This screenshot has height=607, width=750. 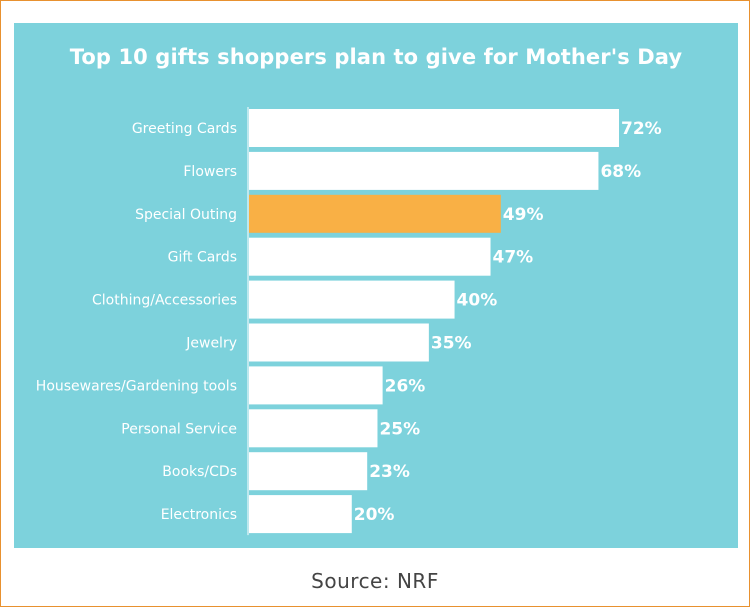 What do you see at coordinates (316, 385) in the screenshot?
I see `bar-housewares-gardening-tools` at bounding box center [316, 385].